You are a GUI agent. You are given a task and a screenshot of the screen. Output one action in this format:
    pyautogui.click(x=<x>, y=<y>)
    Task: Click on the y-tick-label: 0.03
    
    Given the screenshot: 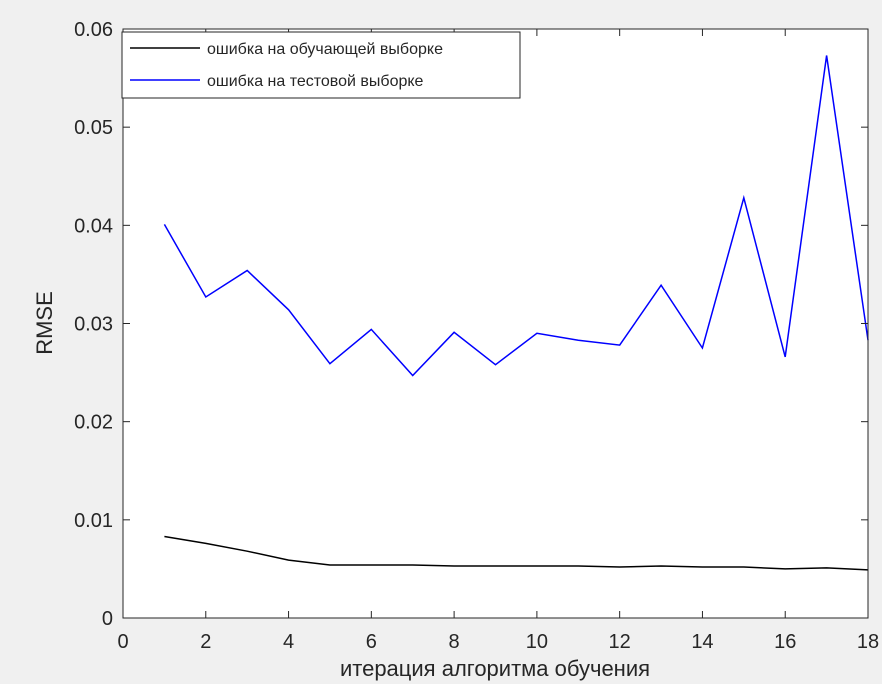 What is the action you would take?
    pyautogui.click(x=93, y=325)
    